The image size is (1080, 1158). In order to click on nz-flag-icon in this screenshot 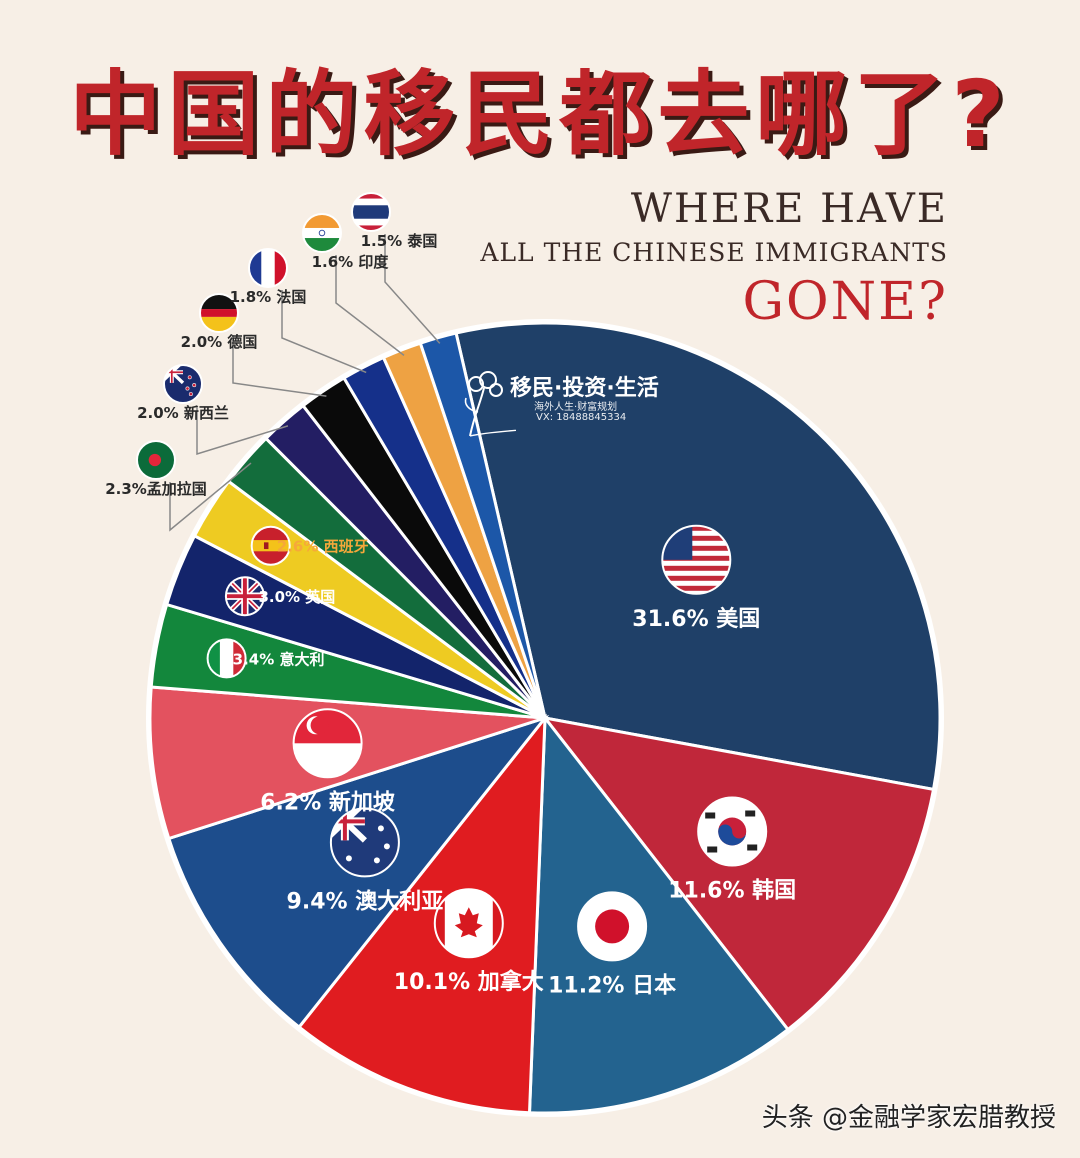, I will do `click(183, 384)`.